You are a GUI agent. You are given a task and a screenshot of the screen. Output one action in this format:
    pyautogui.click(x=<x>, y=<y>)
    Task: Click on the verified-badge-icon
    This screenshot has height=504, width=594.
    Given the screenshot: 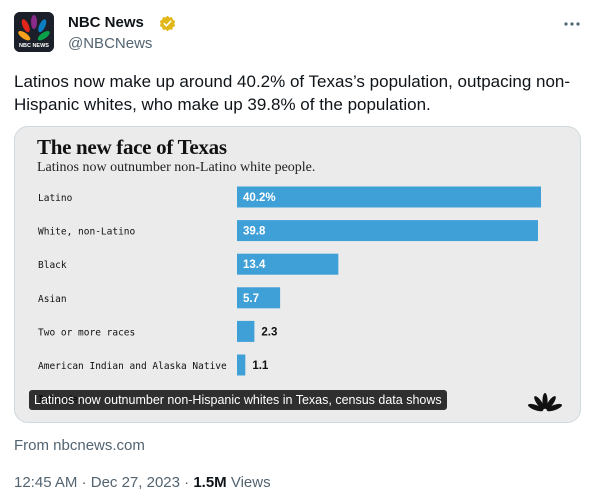 What is the action you would take?
    pyautogui.click(x=167, y=23)
    